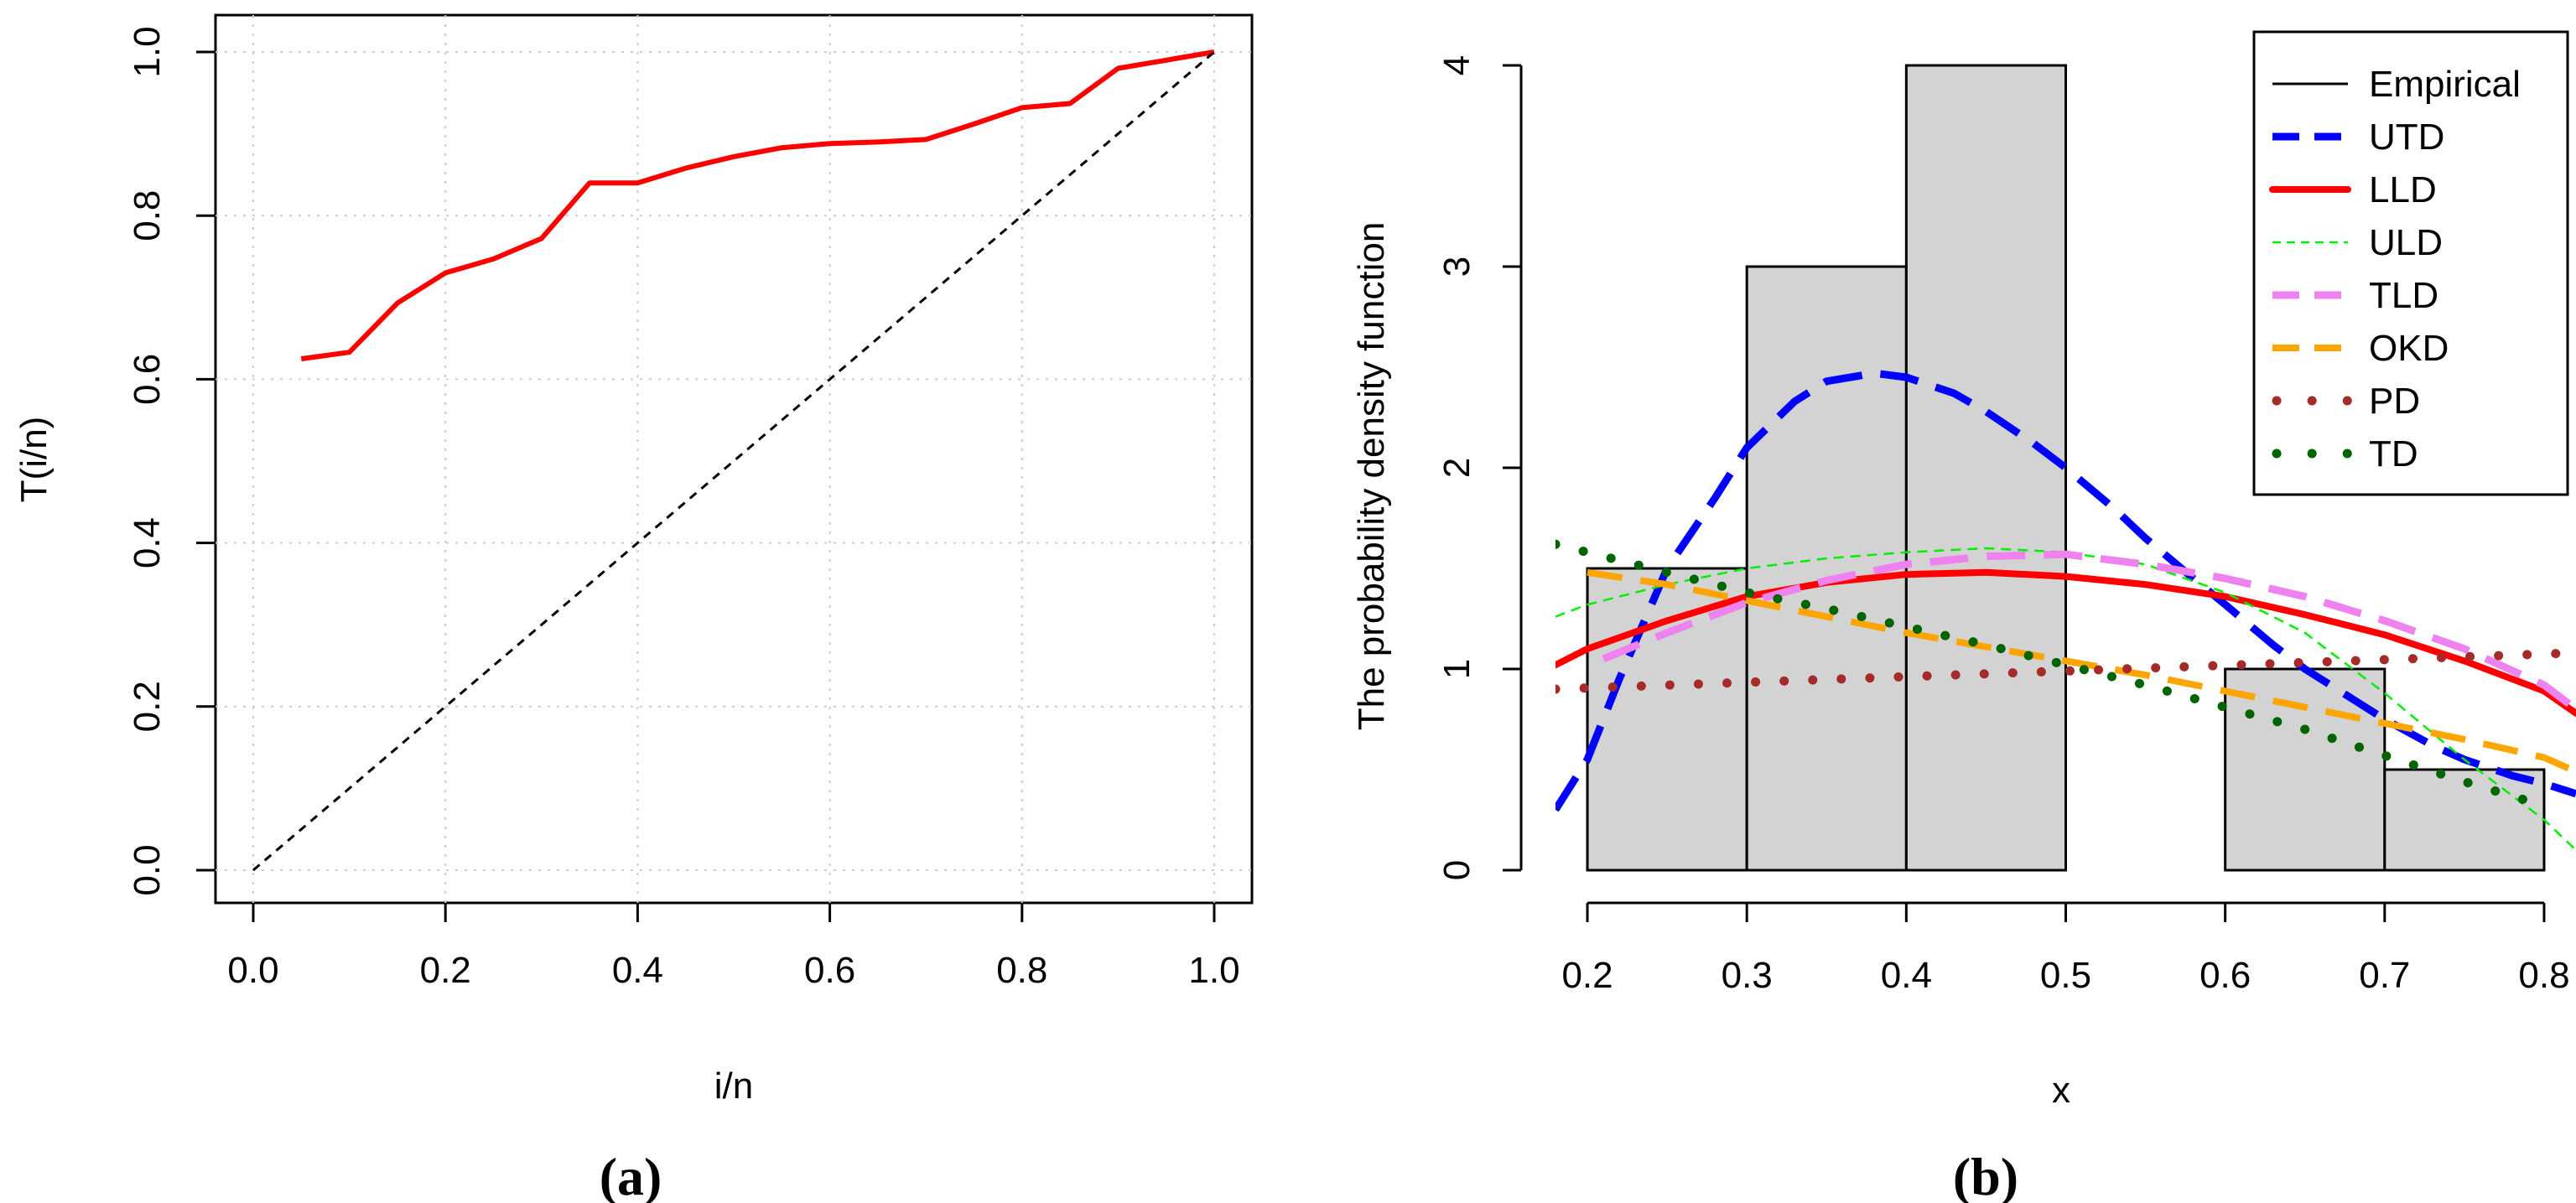  I want to click on x-tick-label: 1.0, so click(1213, 970).